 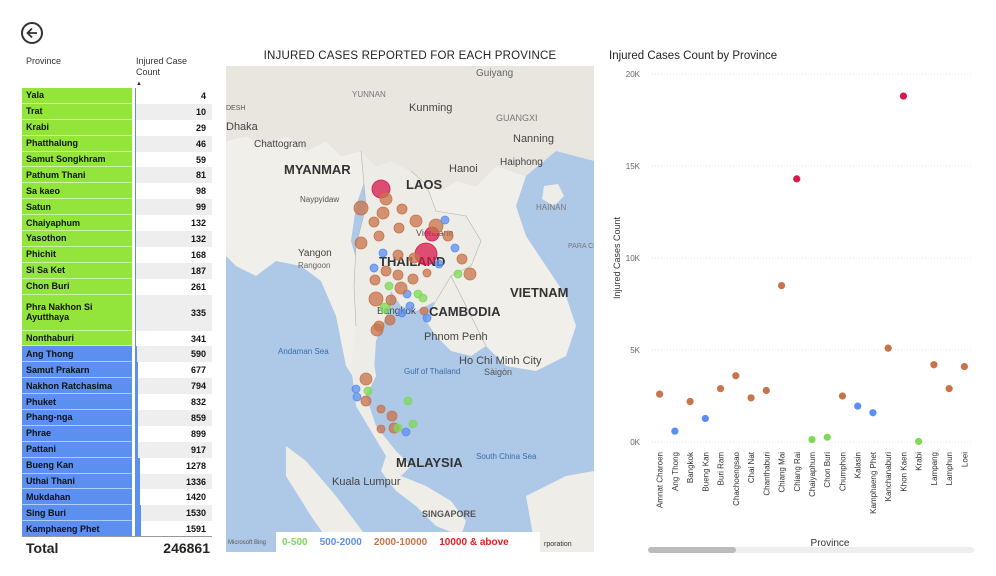 What do you see at coordinates (117, 465) in the screenshot?
I see `table-row: Bueng Kan 1278` at bounding box center [117, 465].